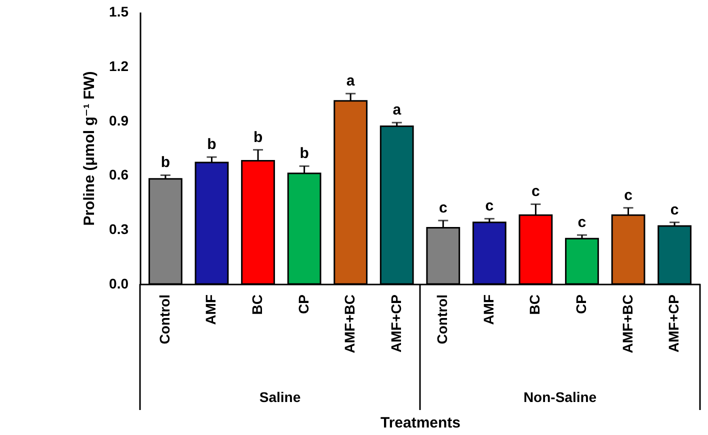 Image resolution: width=708 pixels, height=435 pixels. I want to click on y-tick-label: 0.9, so click(119, 120).